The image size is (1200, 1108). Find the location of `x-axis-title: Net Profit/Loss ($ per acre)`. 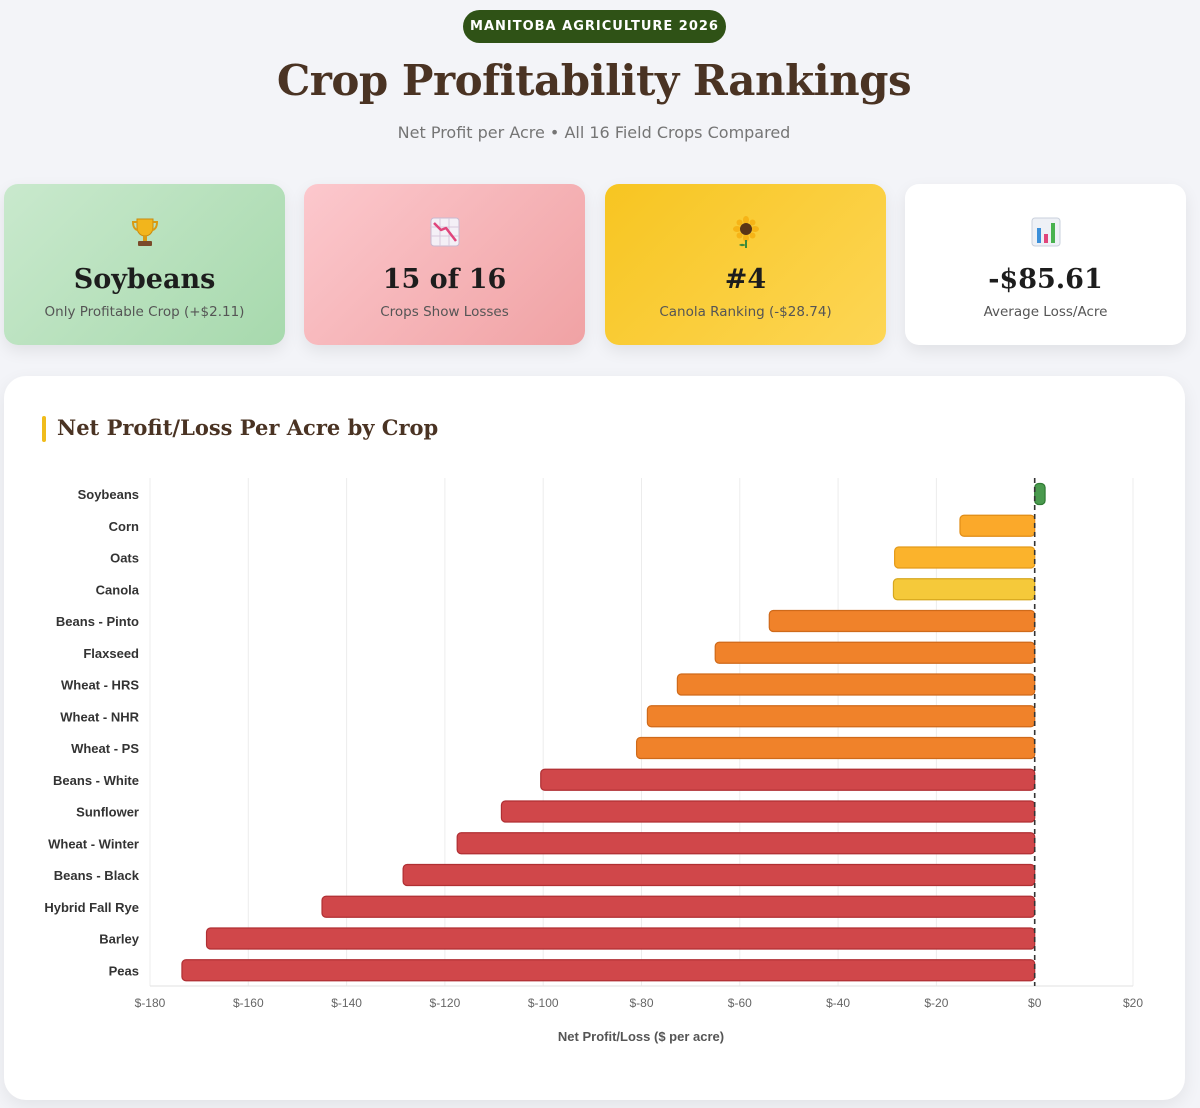

x-axis-title: Net Profit/Loss ($ per acre) is located at coordinates (641, 1036).